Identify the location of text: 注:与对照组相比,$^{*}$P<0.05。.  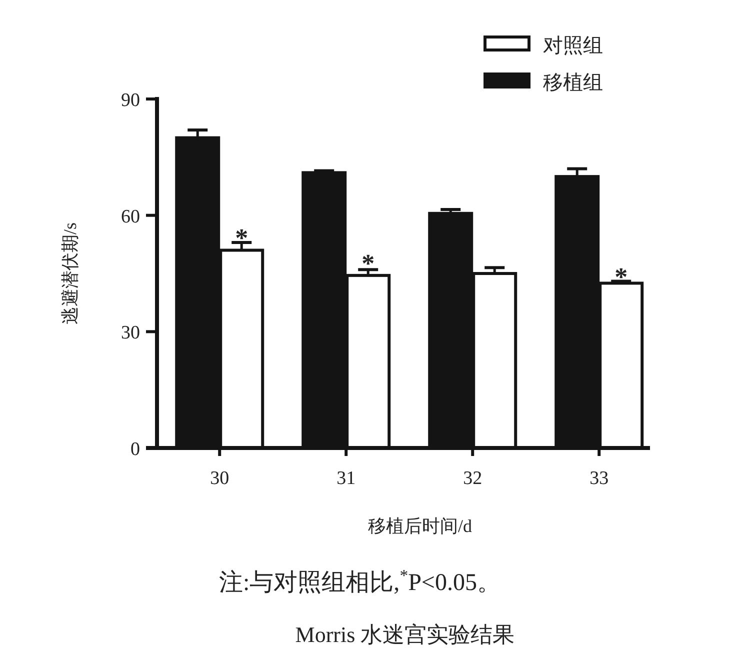
(360, 581).